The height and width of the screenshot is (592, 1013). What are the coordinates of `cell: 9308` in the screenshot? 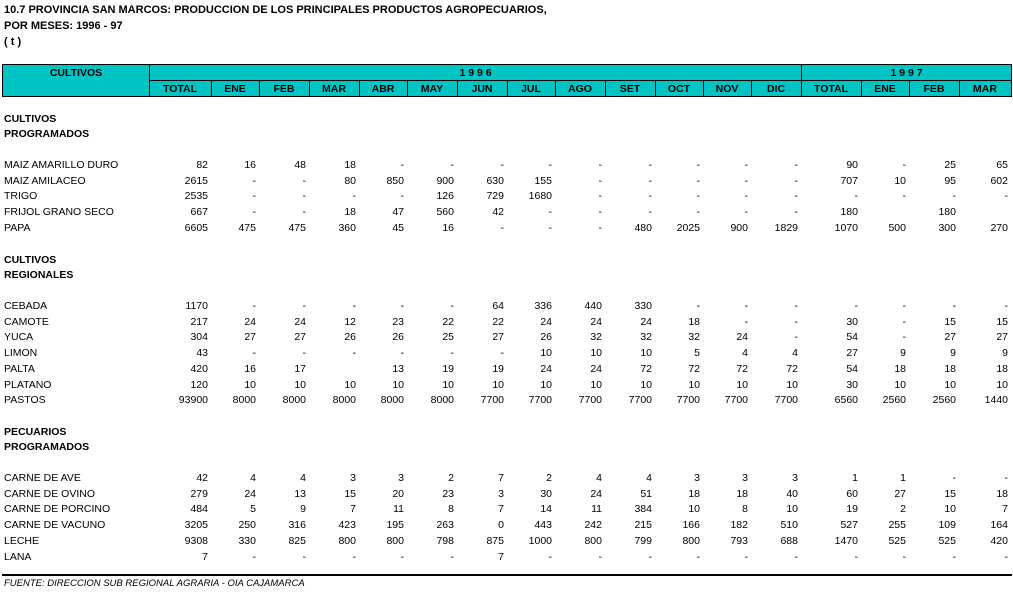 It's located at (196, 540).